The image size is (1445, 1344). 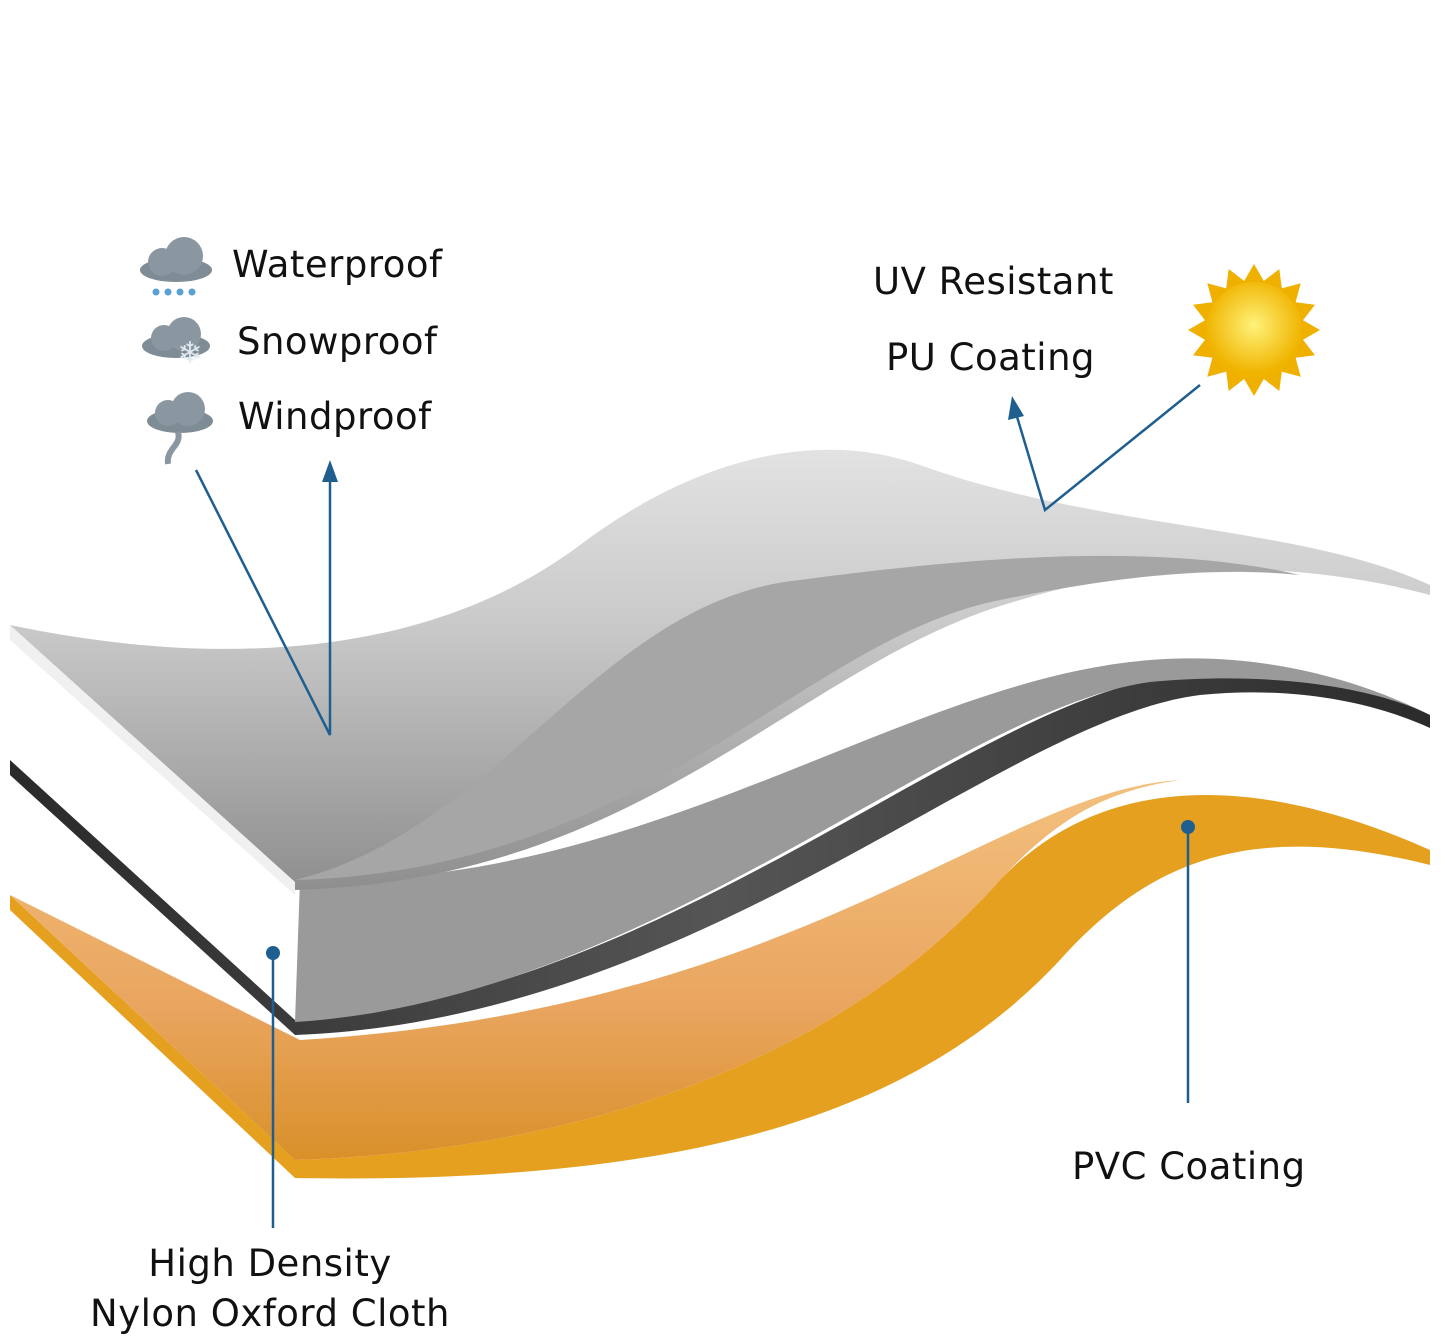 I want to click on wind-cloud-icon, so click(x=180, y=428).